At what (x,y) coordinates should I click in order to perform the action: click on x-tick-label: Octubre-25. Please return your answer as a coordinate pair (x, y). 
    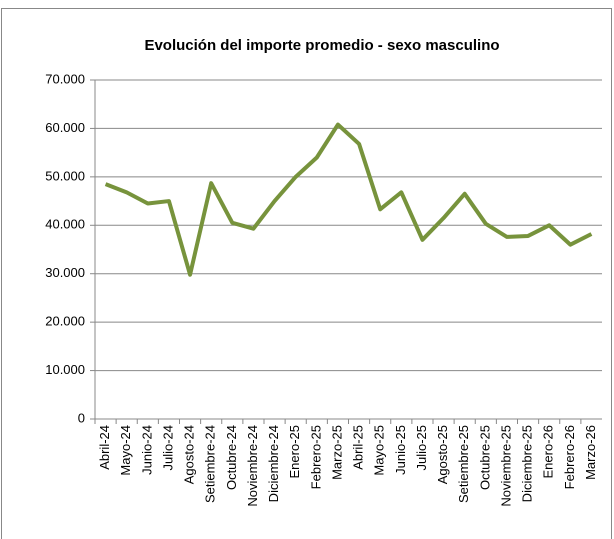
    Looking at the image, I should click on (484, 457).